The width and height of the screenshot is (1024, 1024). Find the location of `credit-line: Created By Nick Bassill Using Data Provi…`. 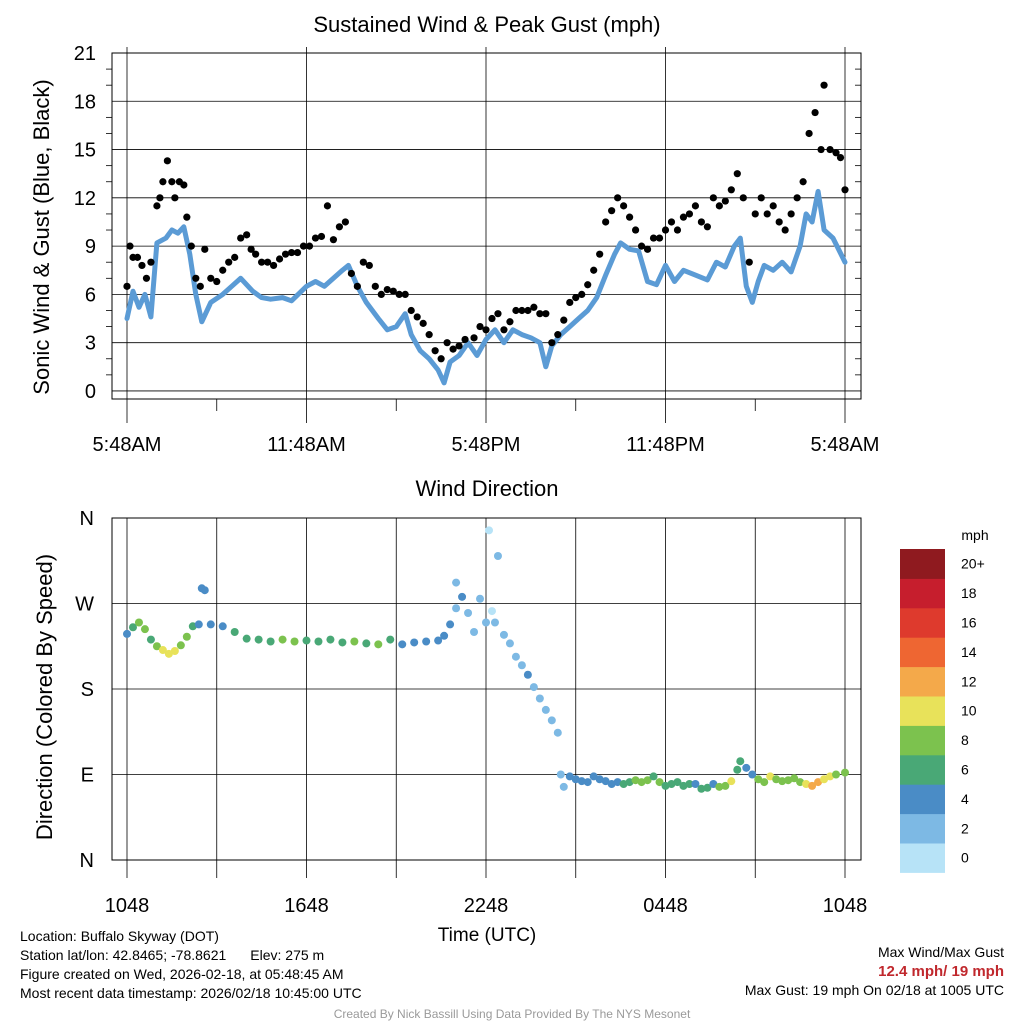

credit-line: Created By Nick Bassill Using Data Provi… is located at coordinates (512, 1014).